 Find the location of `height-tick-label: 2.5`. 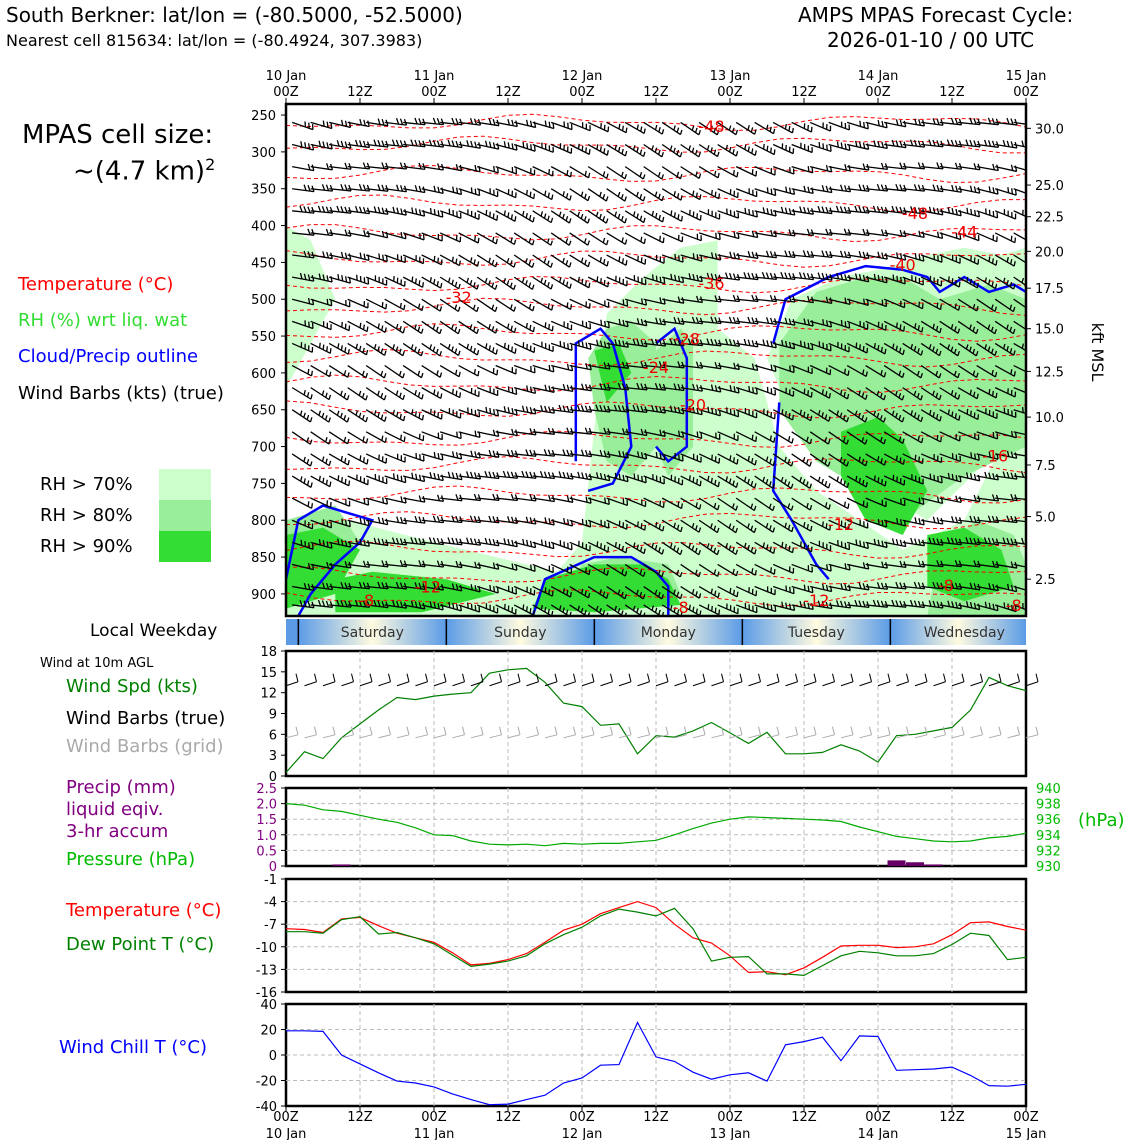

height-tick-label: 2.5 is located at coordinates (1045, 580).